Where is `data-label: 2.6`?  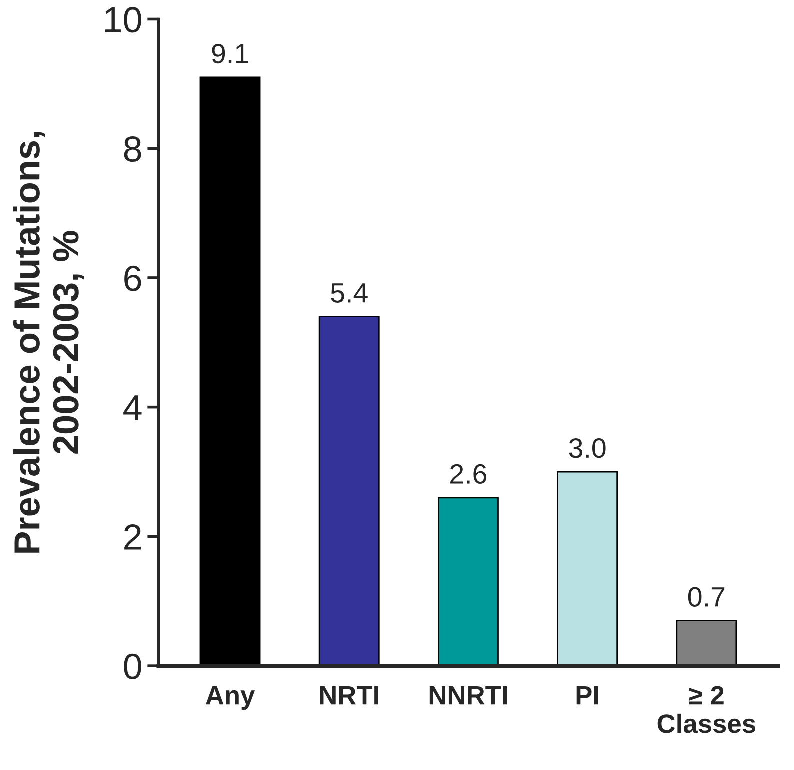
data-label: 2.6 is located at coordinates (468, 474).